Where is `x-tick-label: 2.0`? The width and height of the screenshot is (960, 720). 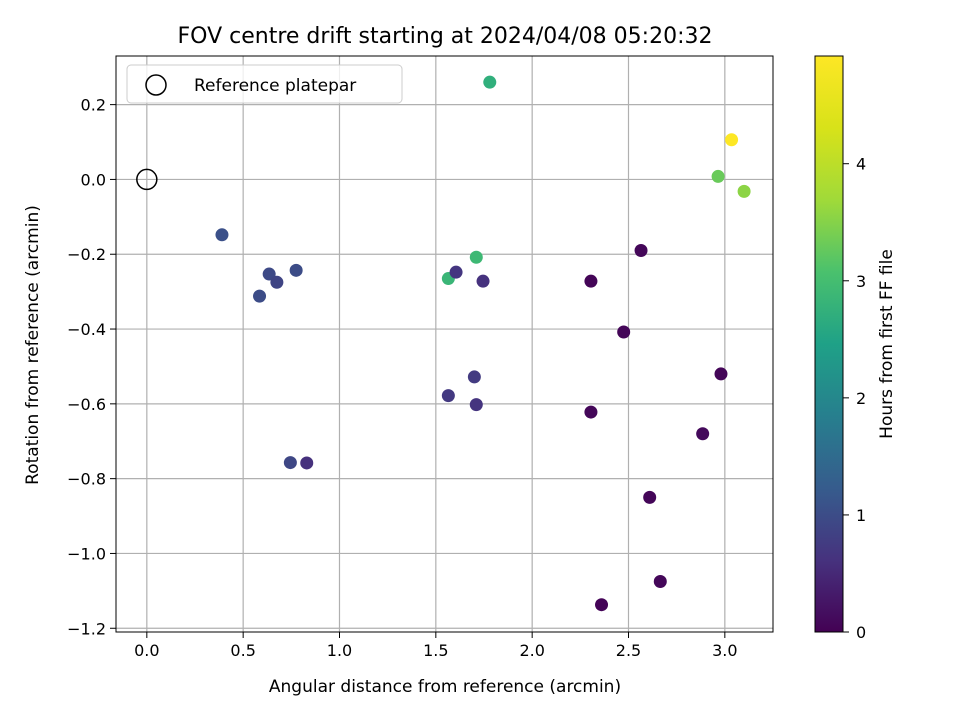 x-tick-label: 2.0 is located at coordinates (531, 650).